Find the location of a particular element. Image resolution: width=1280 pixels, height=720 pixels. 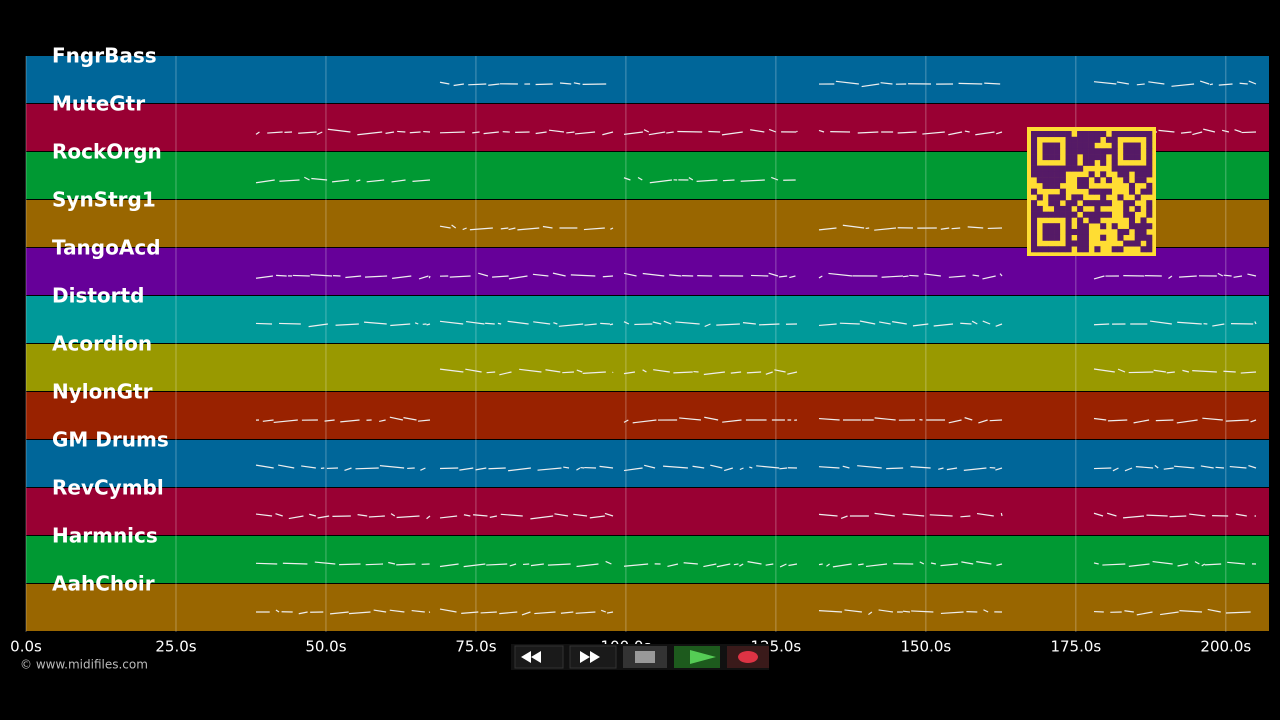

rewind-button is located at coordinates (539, 657).